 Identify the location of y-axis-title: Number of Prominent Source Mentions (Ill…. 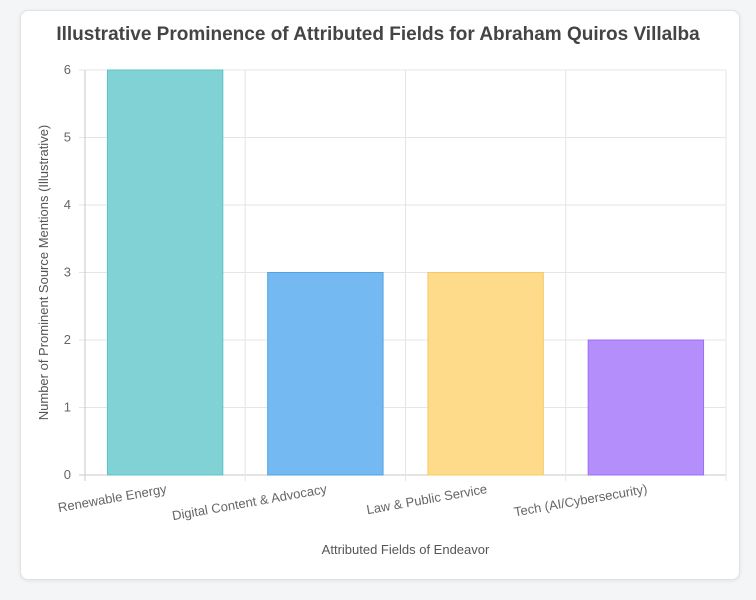
(43, 273).